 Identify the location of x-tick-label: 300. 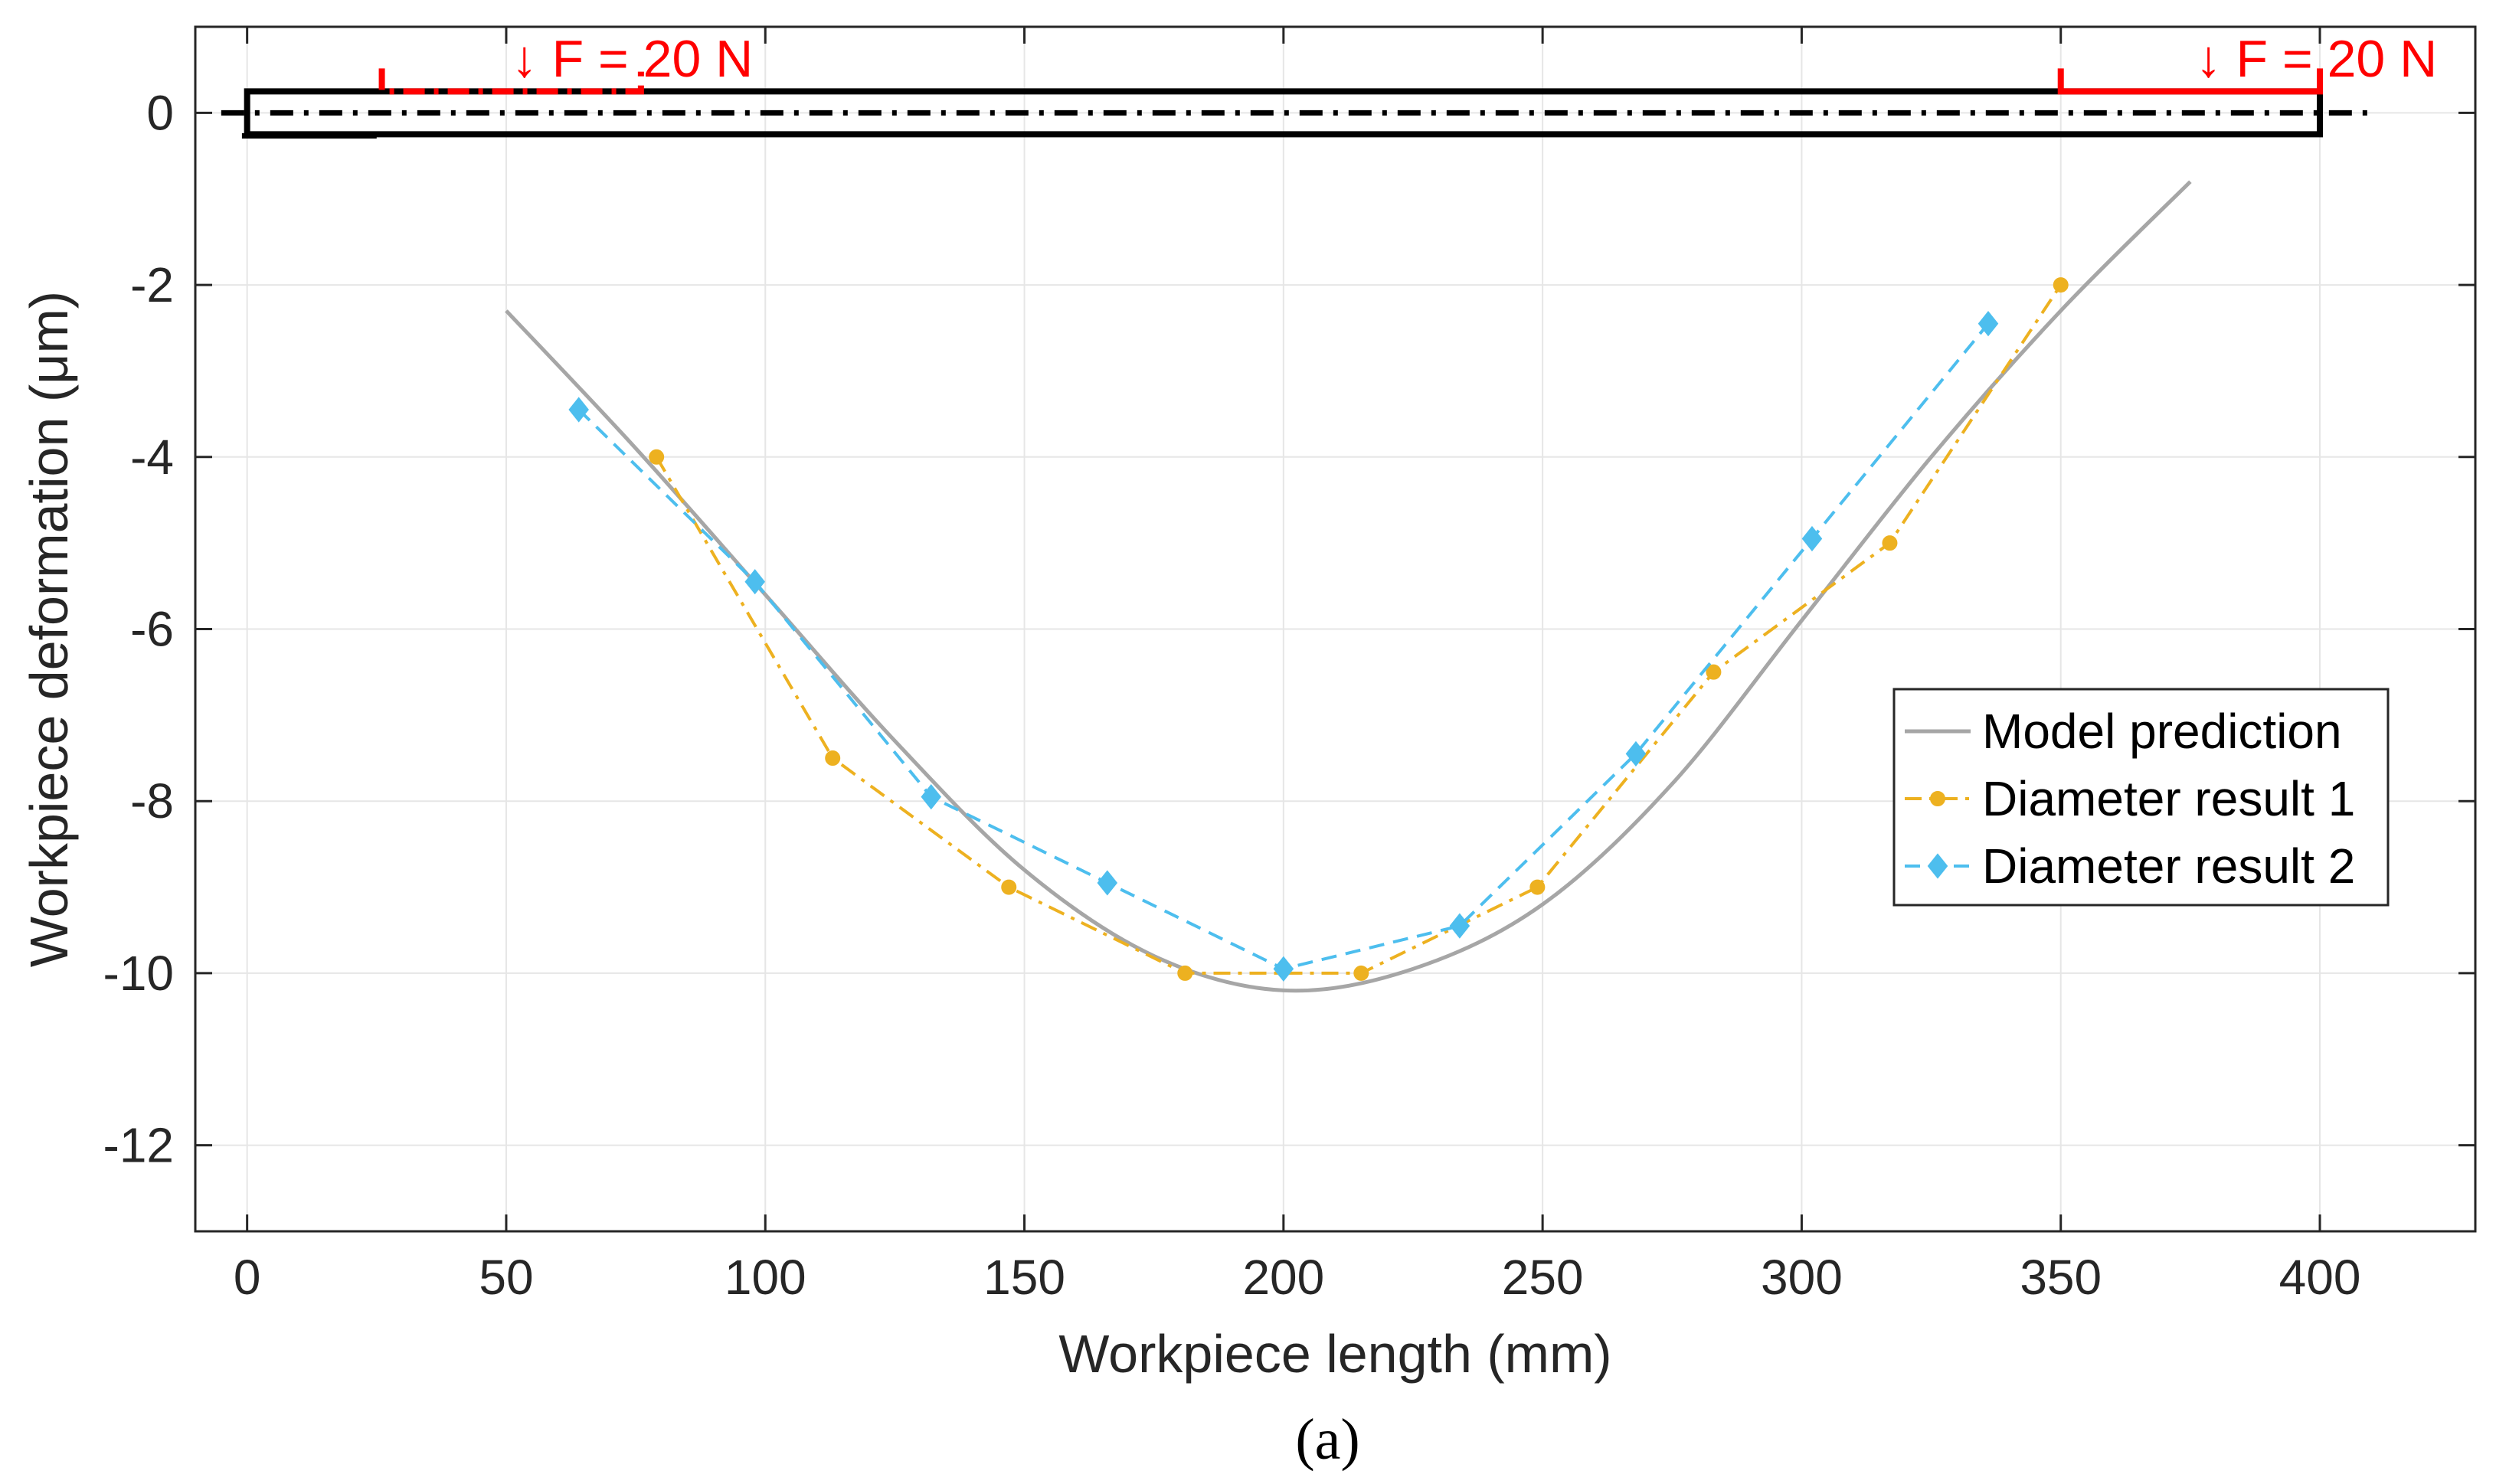
(1802, 1277).